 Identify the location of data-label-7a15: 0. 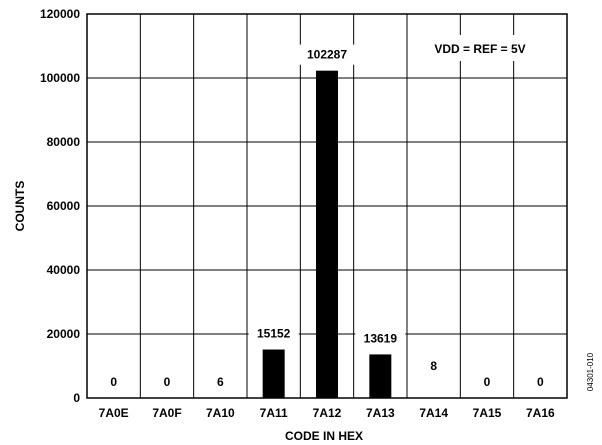
(487, 382).